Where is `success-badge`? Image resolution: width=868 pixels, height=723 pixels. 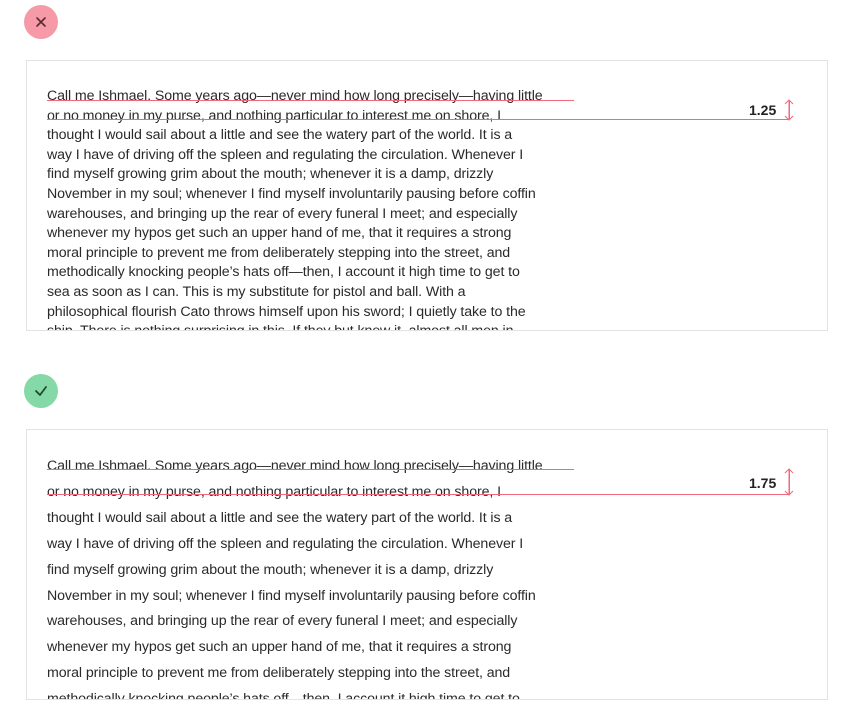
success-badge is located at coordinates (41, 391).